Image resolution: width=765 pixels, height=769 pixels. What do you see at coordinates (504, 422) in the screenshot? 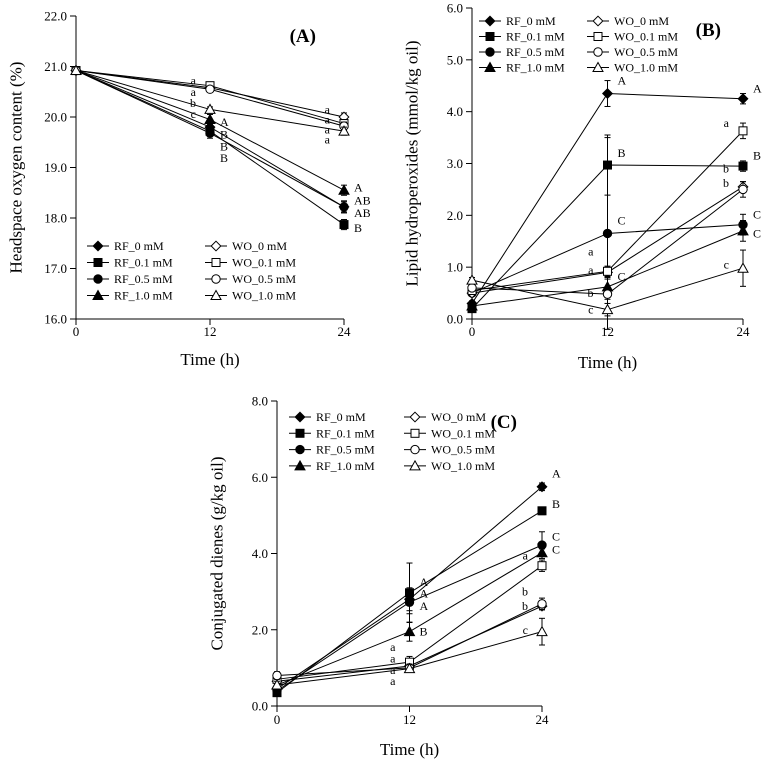
I see `panel-label: (C)` at bounding box center [504, 422].